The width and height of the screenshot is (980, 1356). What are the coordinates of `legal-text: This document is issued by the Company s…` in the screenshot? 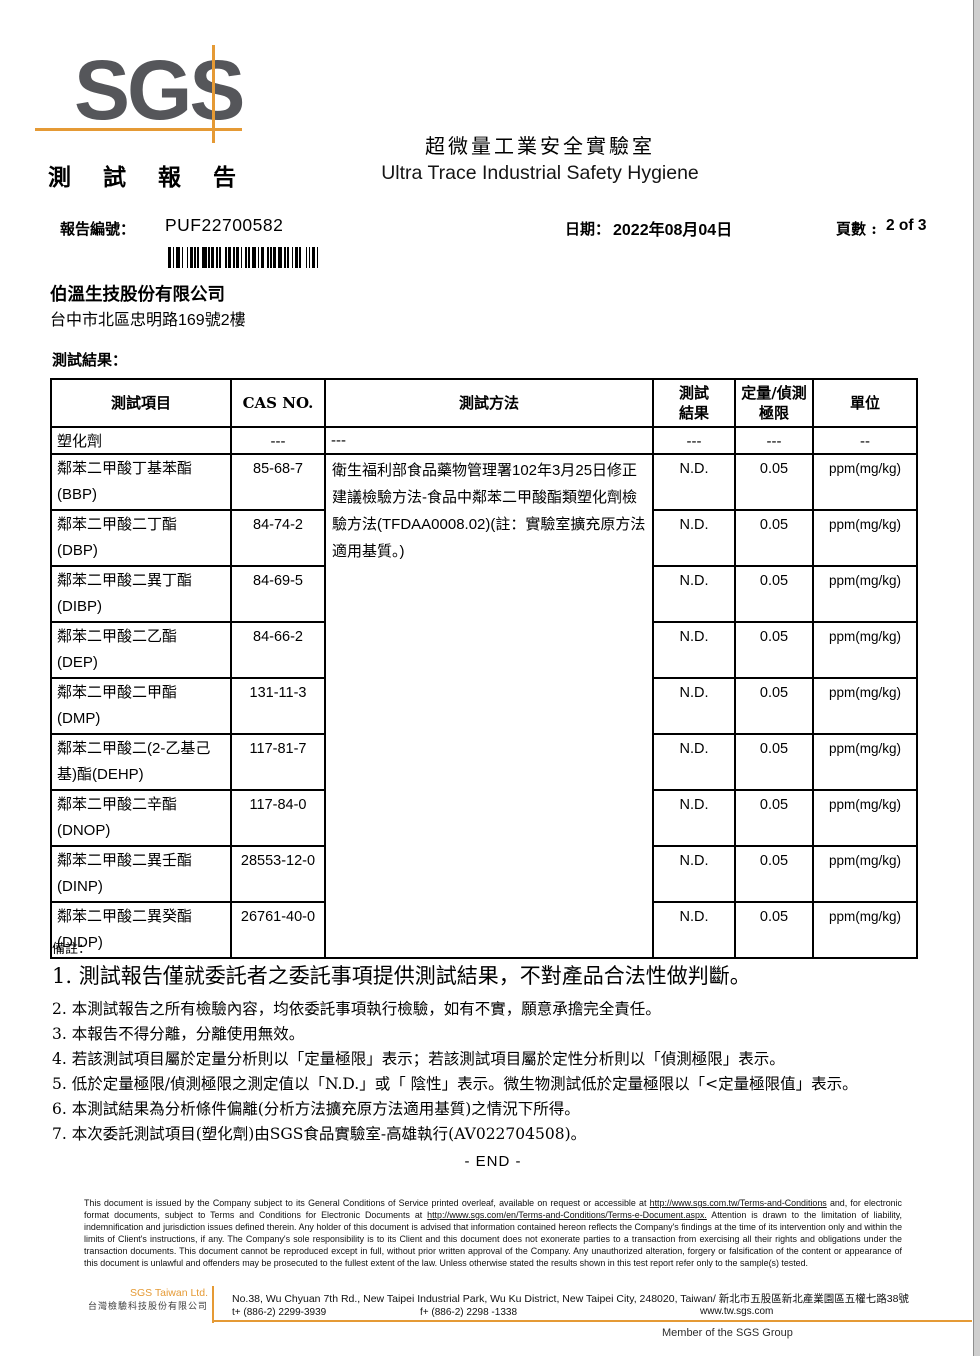 It's located at (367, 1203).